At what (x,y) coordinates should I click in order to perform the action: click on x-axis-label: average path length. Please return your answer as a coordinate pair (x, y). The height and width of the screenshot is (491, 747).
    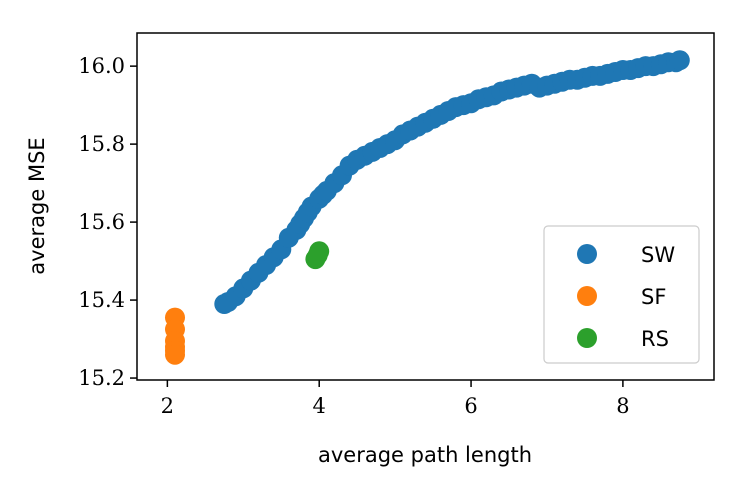
    Looking at the image, I should click on (425, 455).